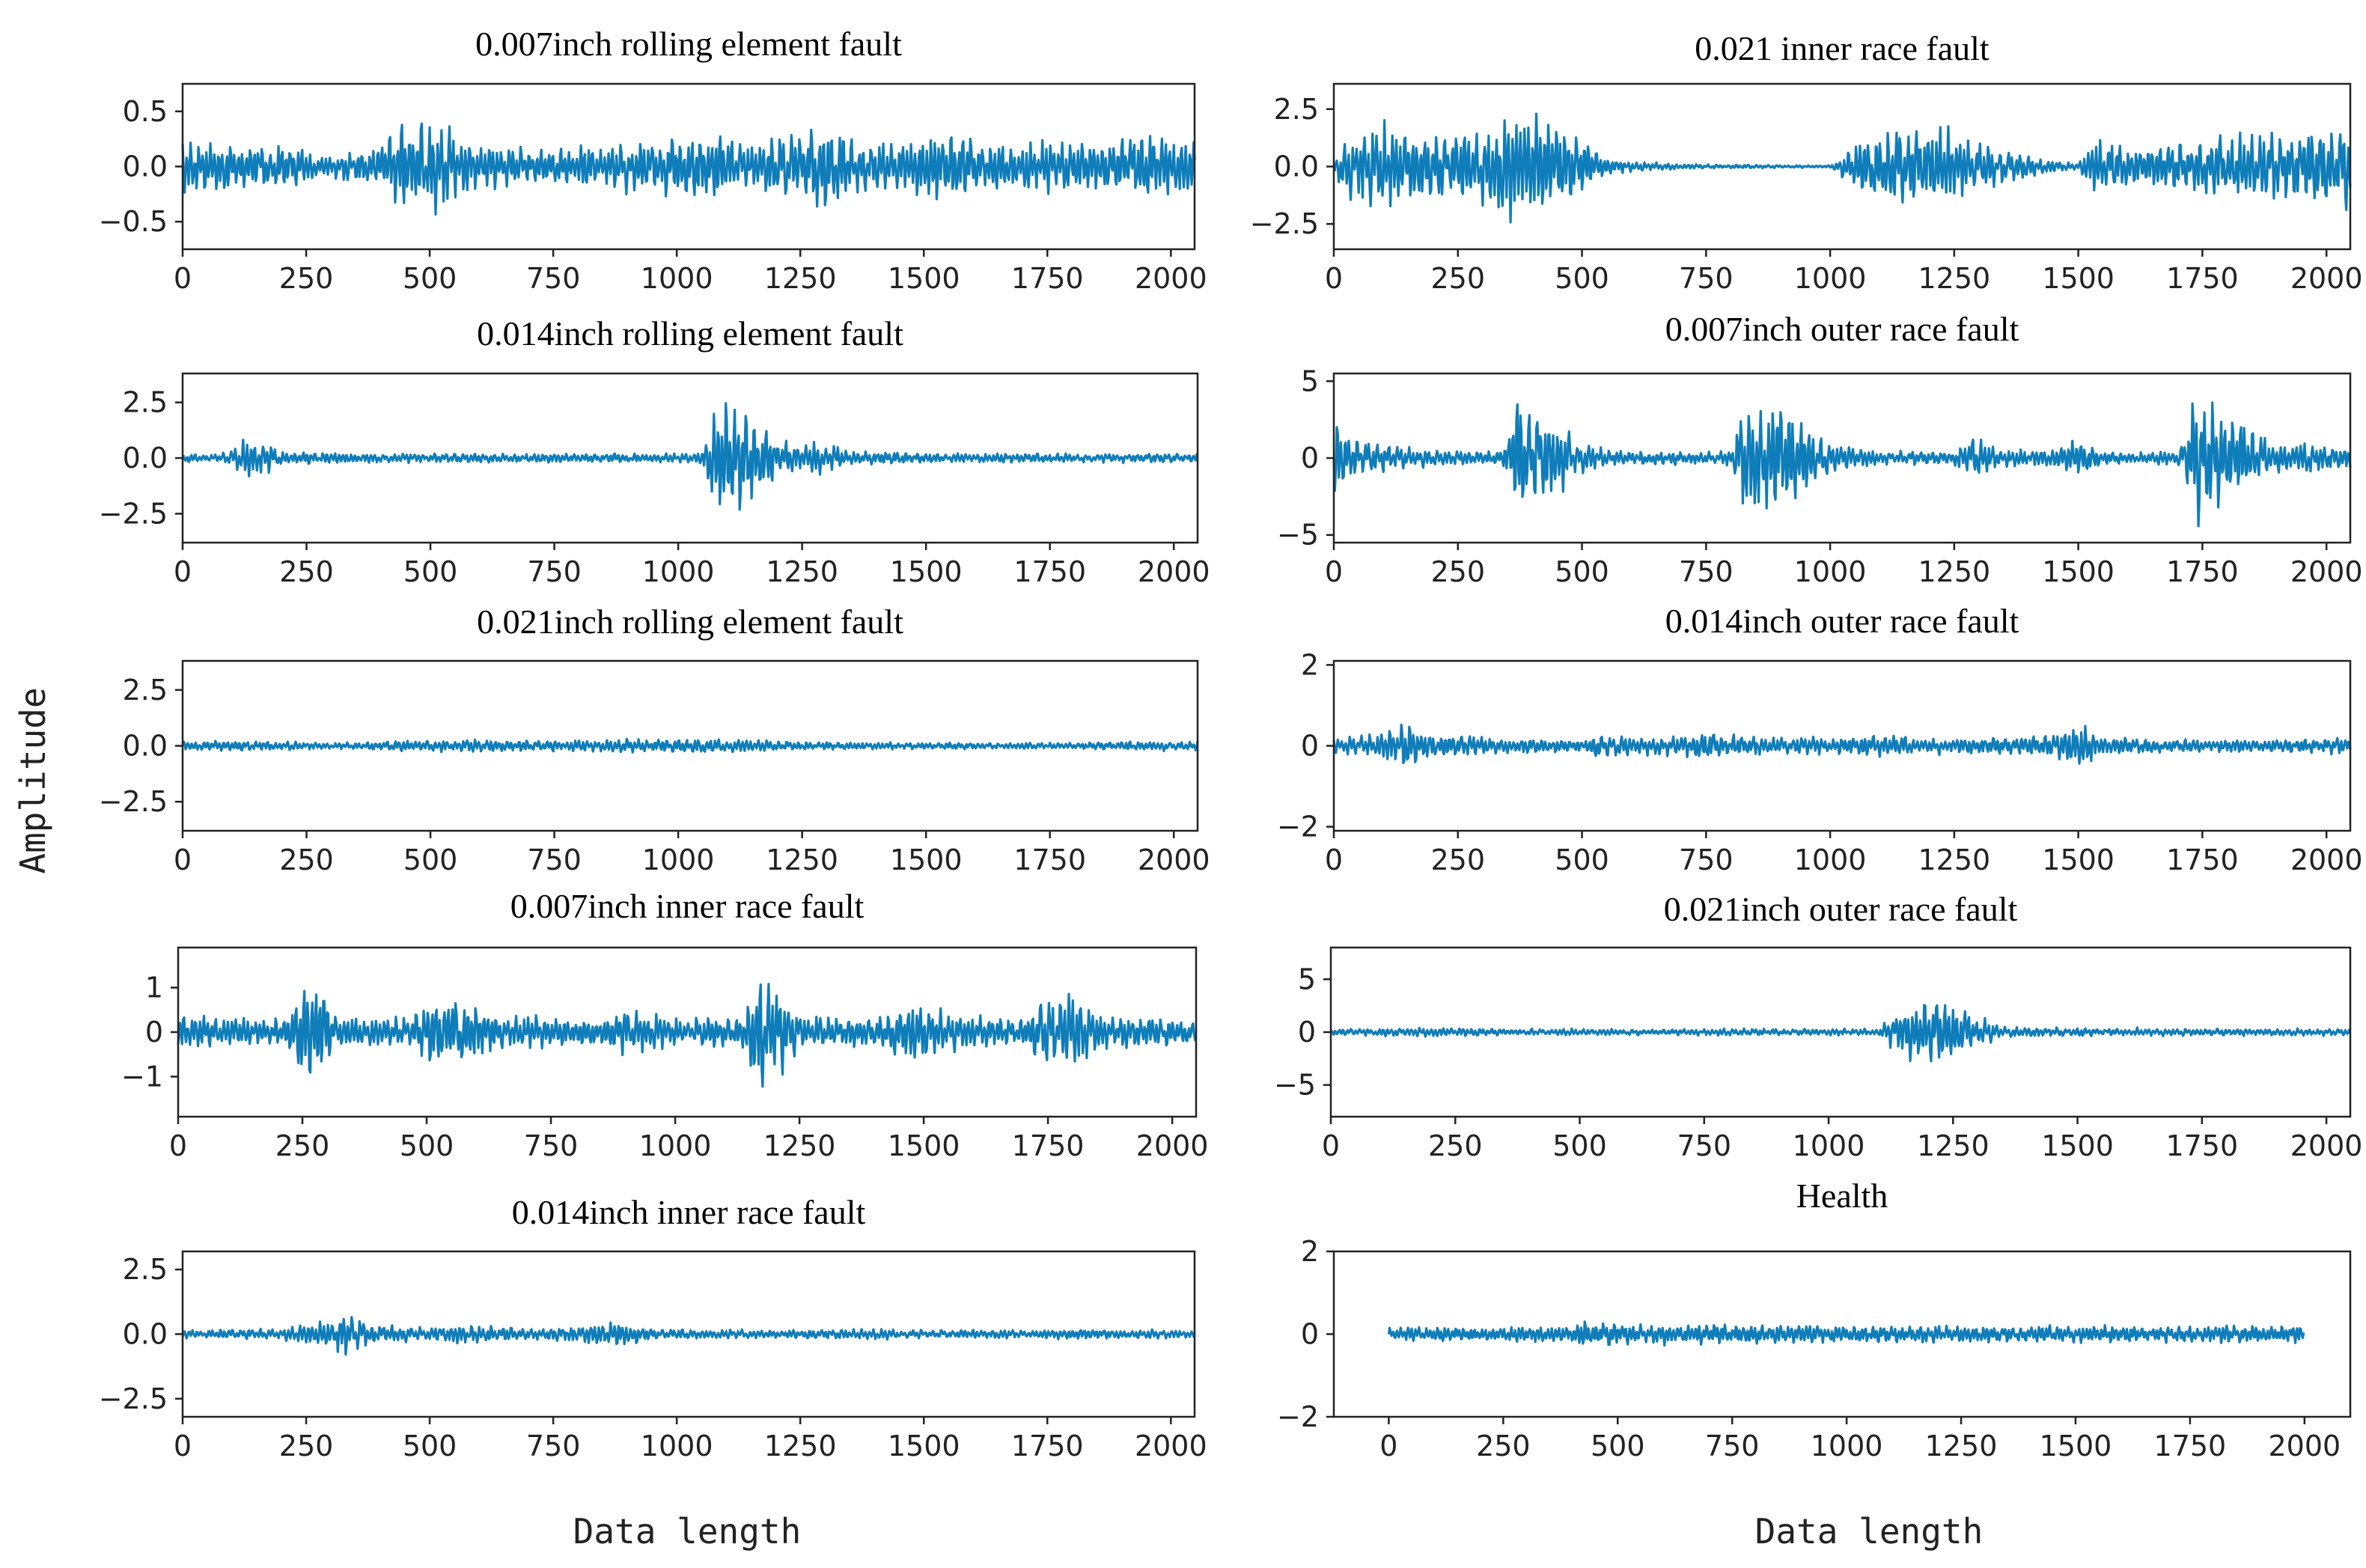  Describe the element at coordinates (1842, 1196) in the screenshot. I see `panel-title: Health` at that location.